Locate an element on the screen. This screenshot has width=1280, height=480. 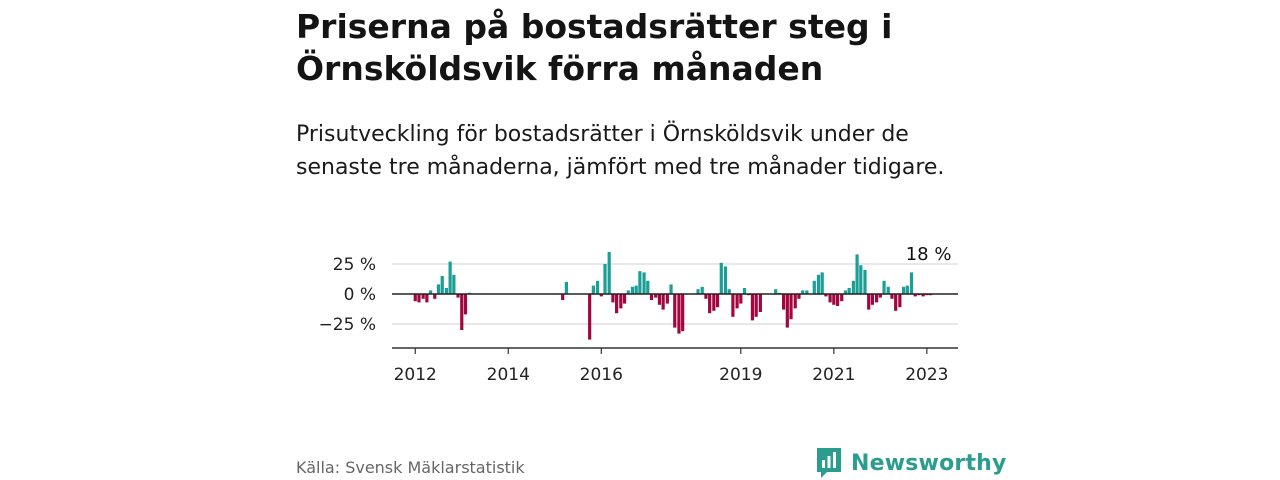
x-tick-label: 2016 is located at coordinates (601, 375).